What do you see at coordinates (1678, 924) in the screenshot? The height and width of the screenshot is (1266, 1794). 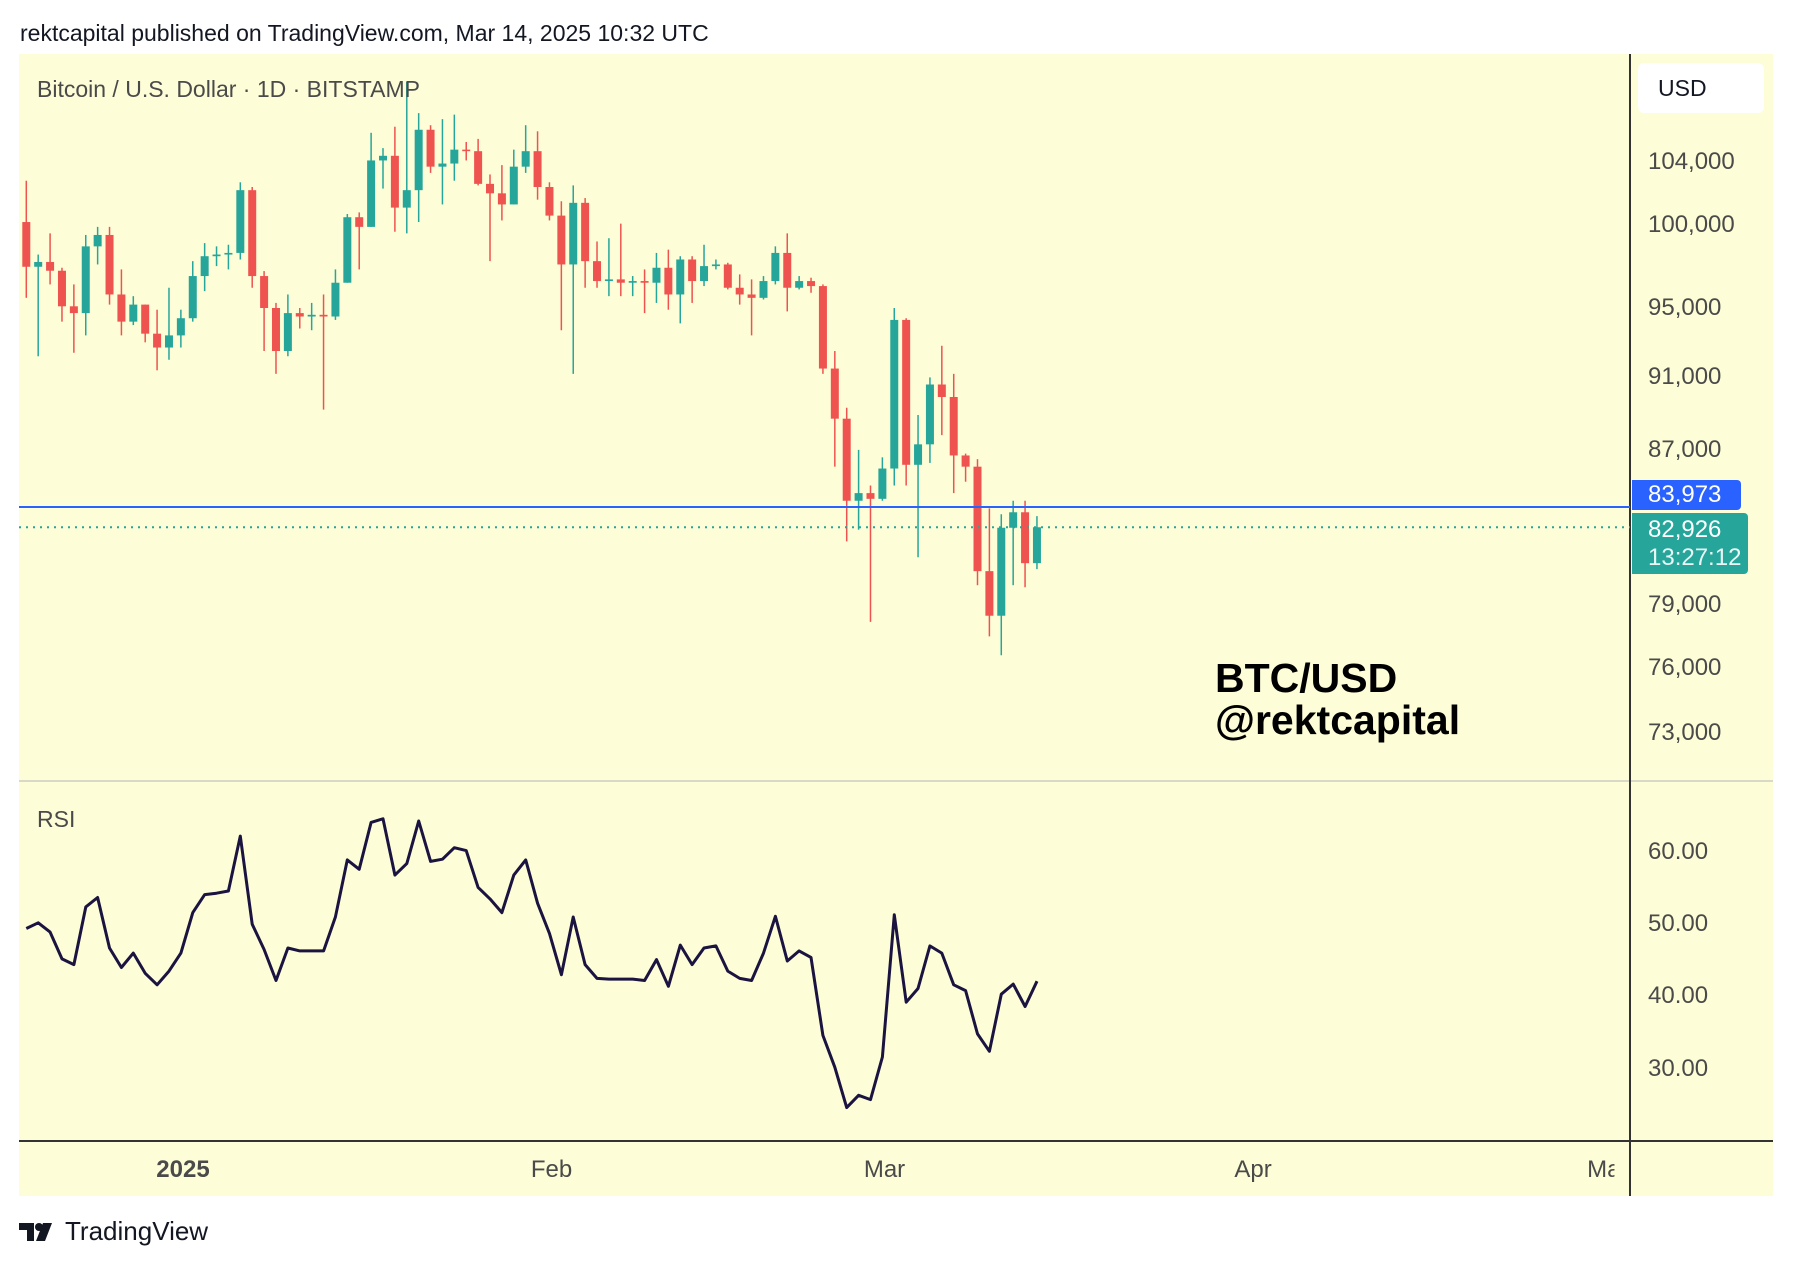 I see `rsi-tick-label: 50.00` at bounding box center [1678, 924].